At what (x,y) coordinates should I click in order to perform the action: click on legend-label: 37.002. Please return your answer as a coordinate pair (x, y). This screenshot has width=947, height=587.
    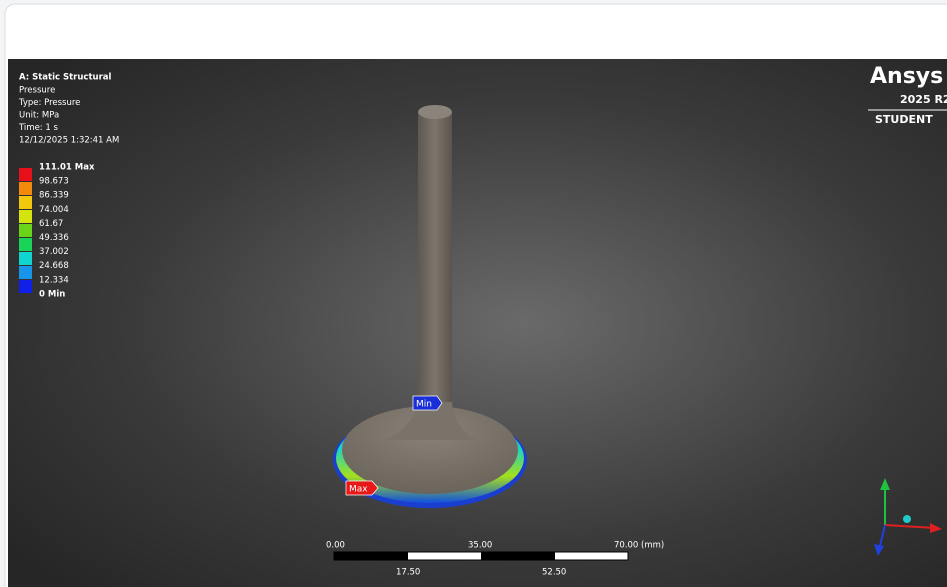
    Looking at the image, I should click on (54, 252).